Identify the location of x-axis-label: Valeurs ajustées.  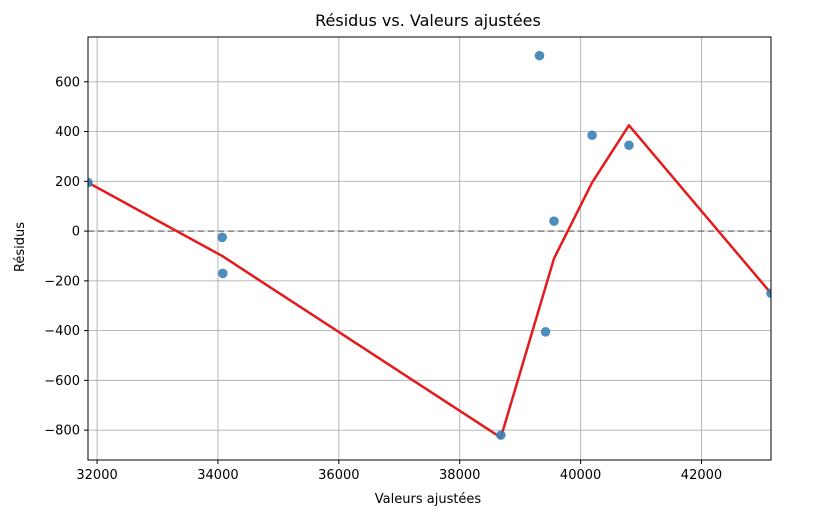
(428, 499).